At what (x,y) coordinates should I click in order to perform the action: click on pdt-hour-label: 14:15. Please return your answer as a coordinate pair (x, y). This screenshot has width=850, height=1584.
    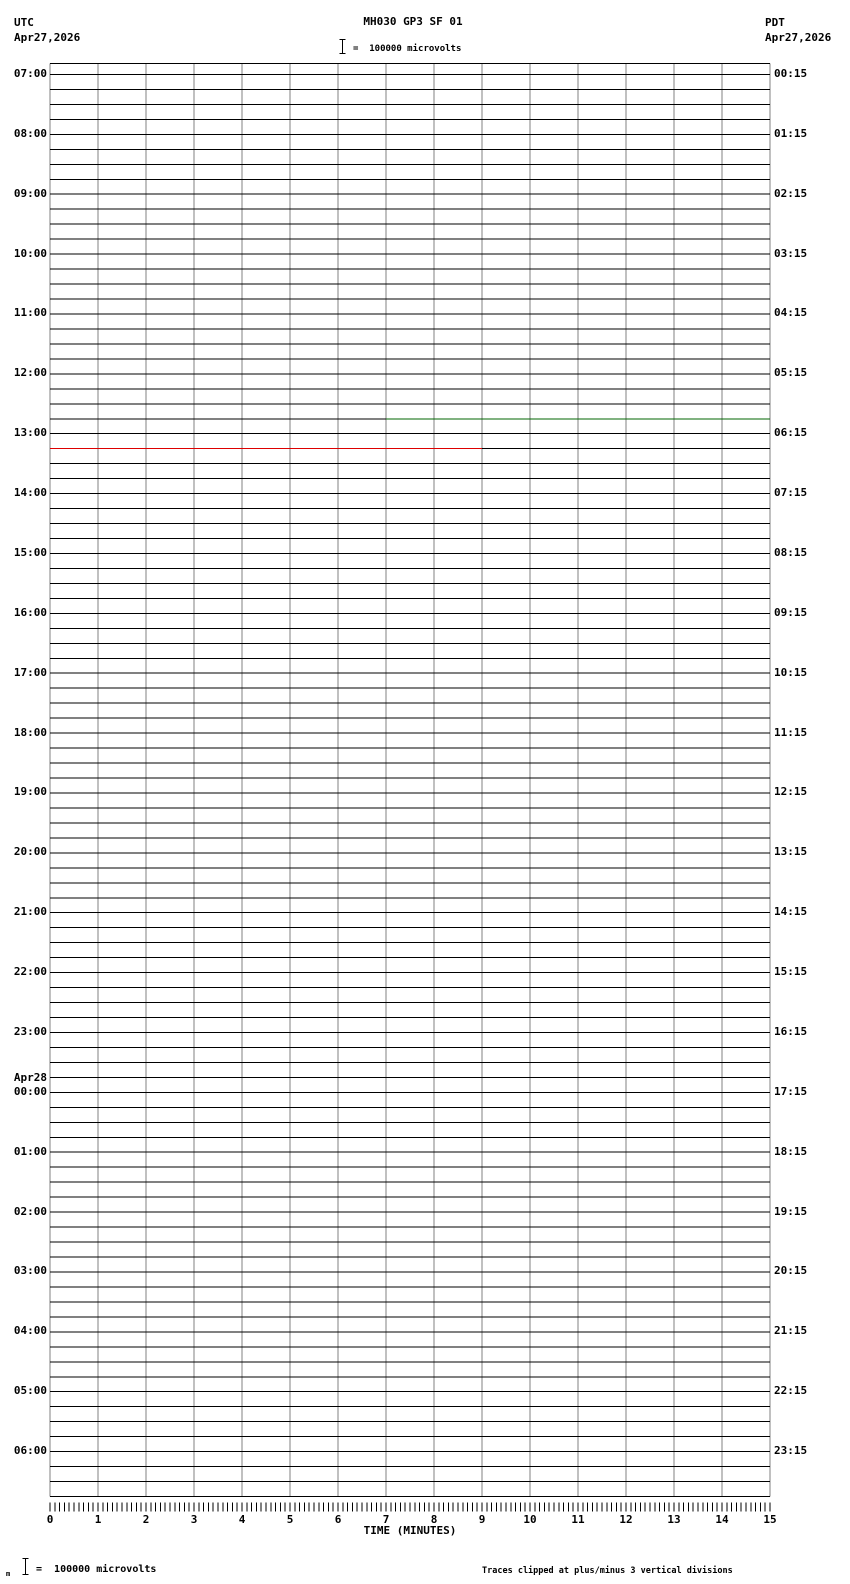
    Looking at the image, I should click on (791, 912).